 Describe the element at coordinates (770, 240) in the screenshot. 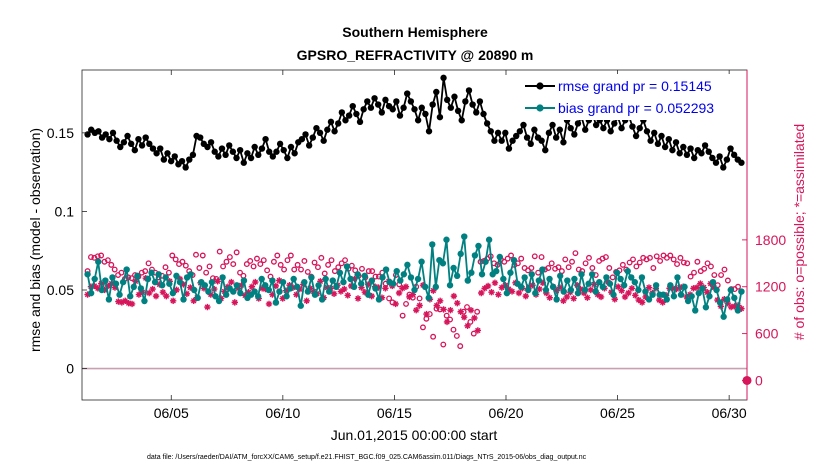

I see `y-tick-label-right: 1800` at that location.